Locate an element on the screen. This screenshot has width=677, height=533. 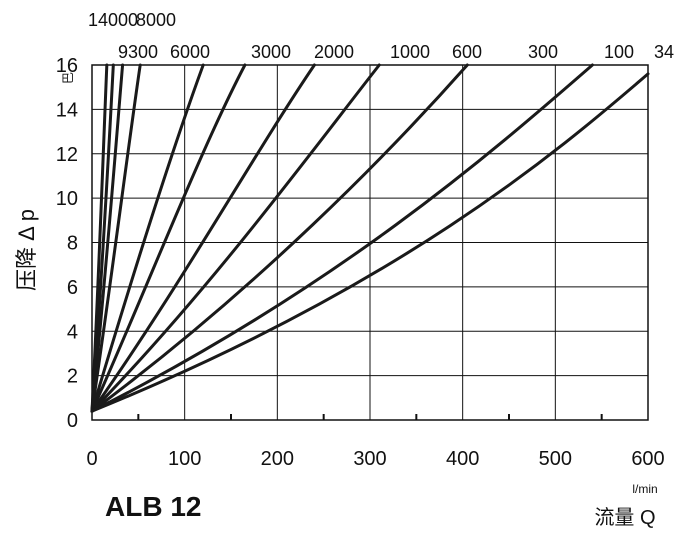
x-axis-label: 流量 Q is located at coordinates (624, 517).